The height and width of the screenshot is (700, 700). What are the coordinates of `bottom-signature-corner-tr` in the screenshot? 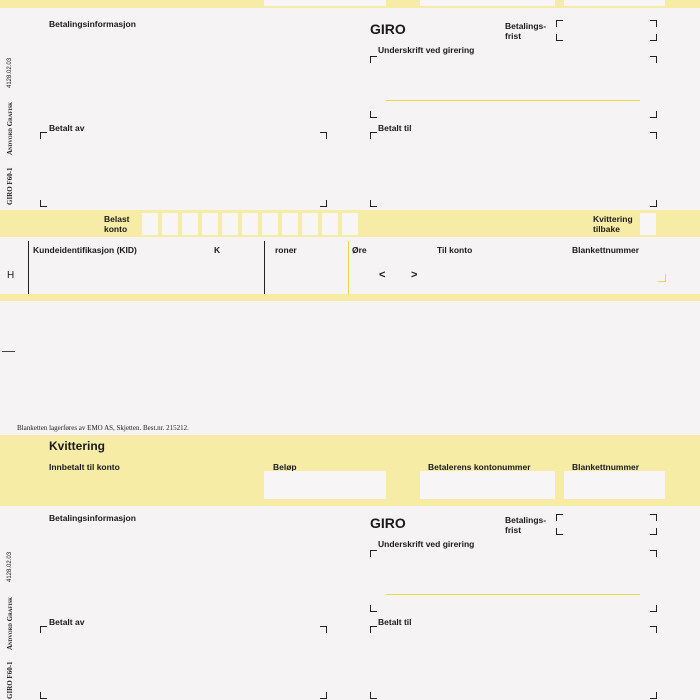 It's located at (653, 553).